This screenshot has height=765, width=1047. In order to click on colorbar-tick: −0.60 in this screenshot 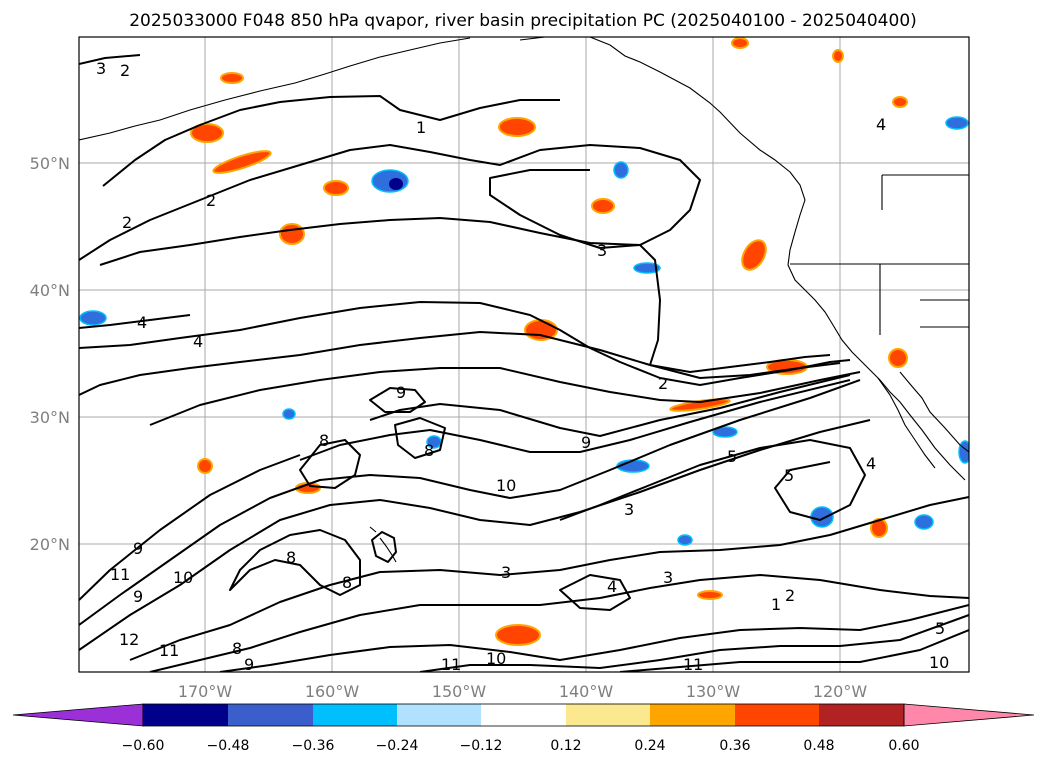, I will do `click(143, 746)`.